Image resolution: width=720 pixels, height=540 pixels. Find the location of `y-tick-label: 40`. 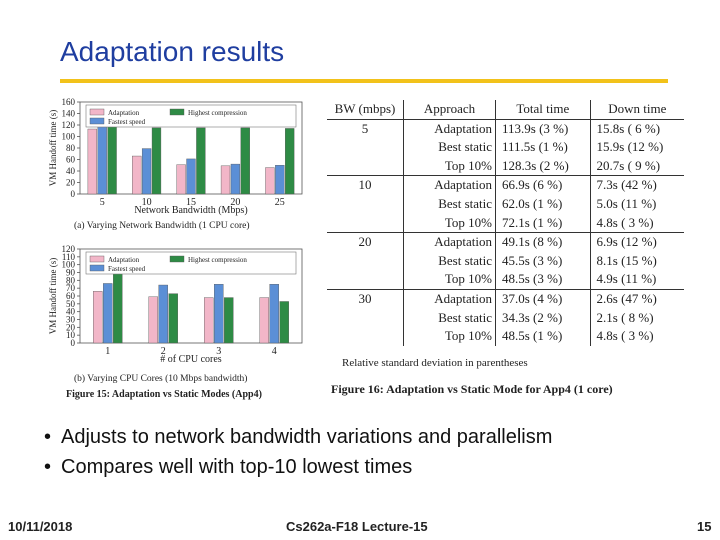

y-tick-label: 40 is located at coordinates (71, 312).